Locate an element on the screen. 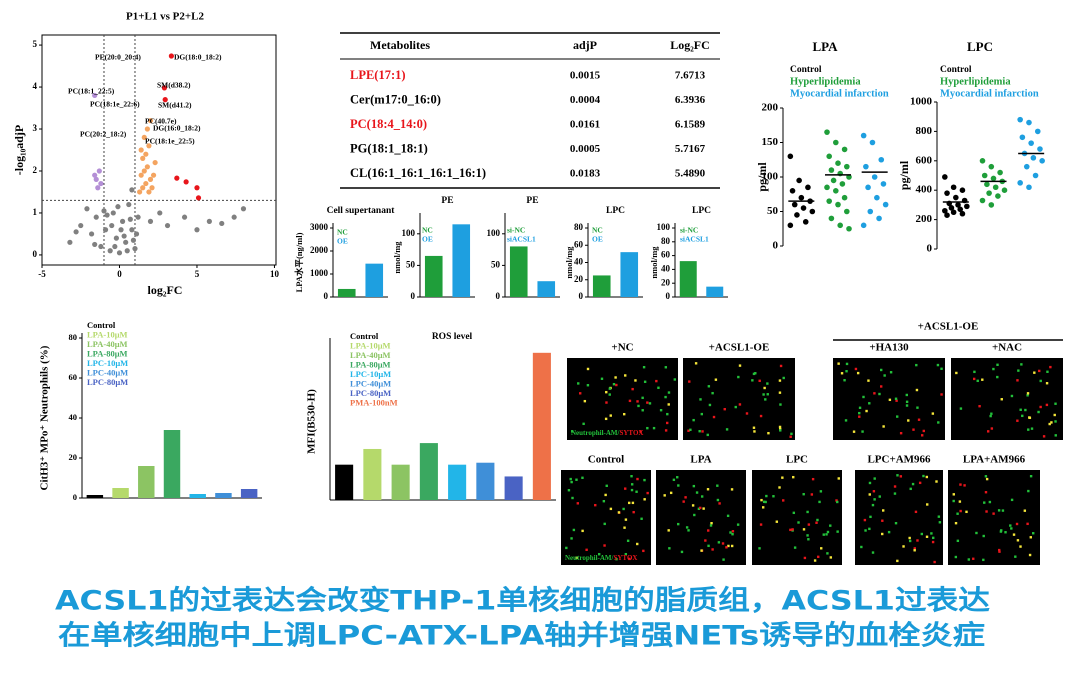 The image size is (1080, 673). legend-entry: NC is located at coordinates (597, 230).